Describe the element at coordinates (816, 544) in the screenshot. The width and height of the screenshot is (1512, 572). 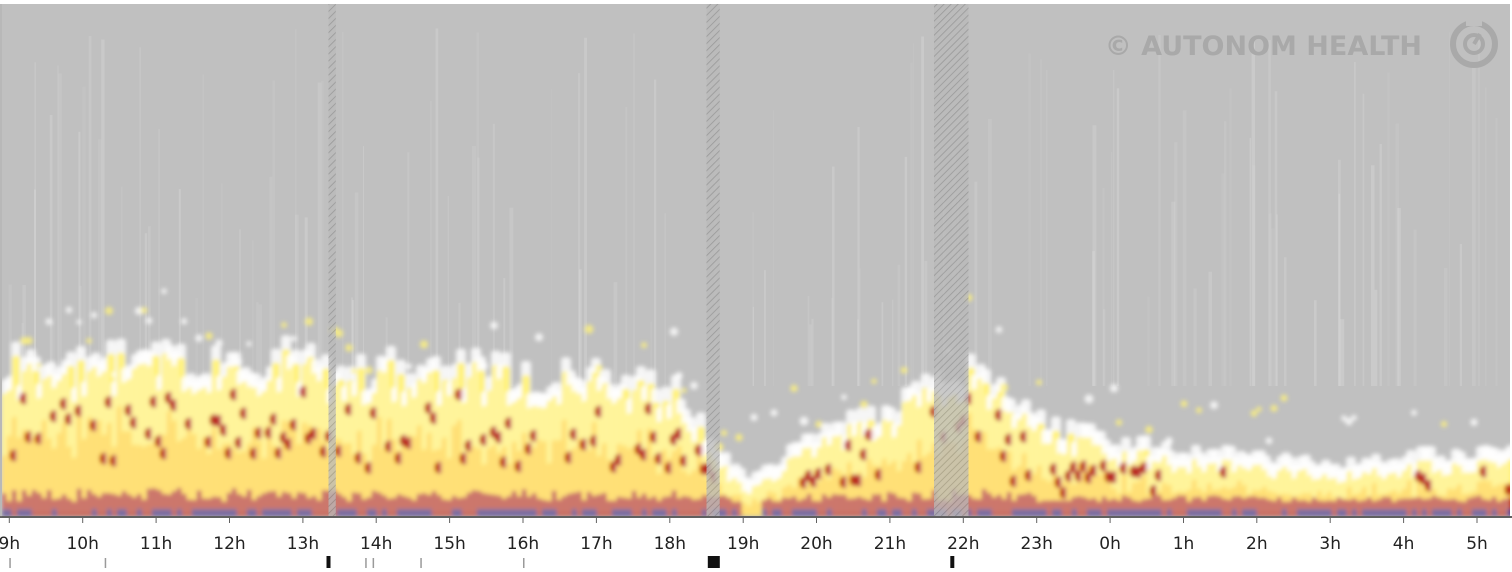
I see `x-tick-label: 20h` at that location.